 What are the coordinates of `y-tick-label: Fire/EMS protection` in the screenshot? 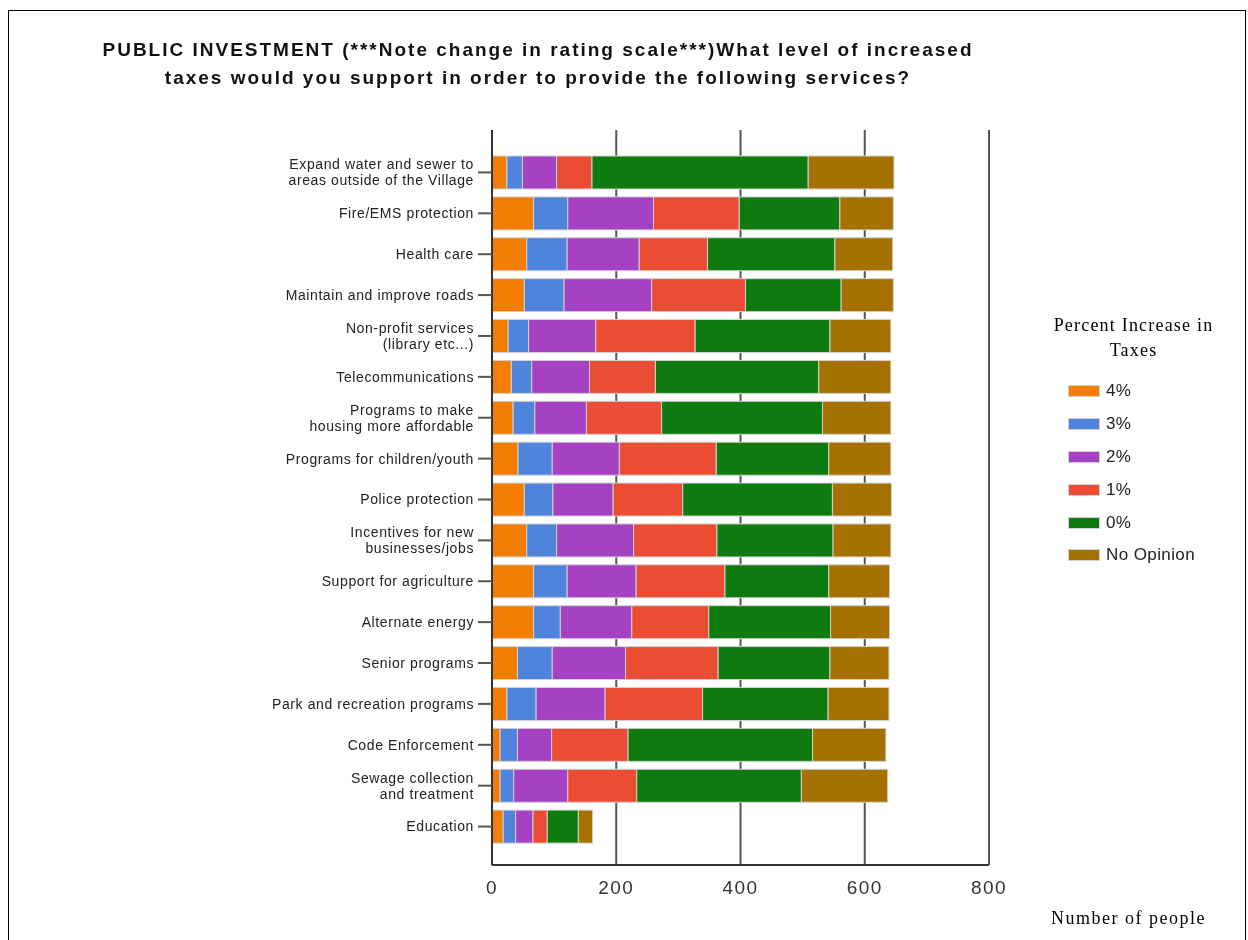 It's located at (406, 213).